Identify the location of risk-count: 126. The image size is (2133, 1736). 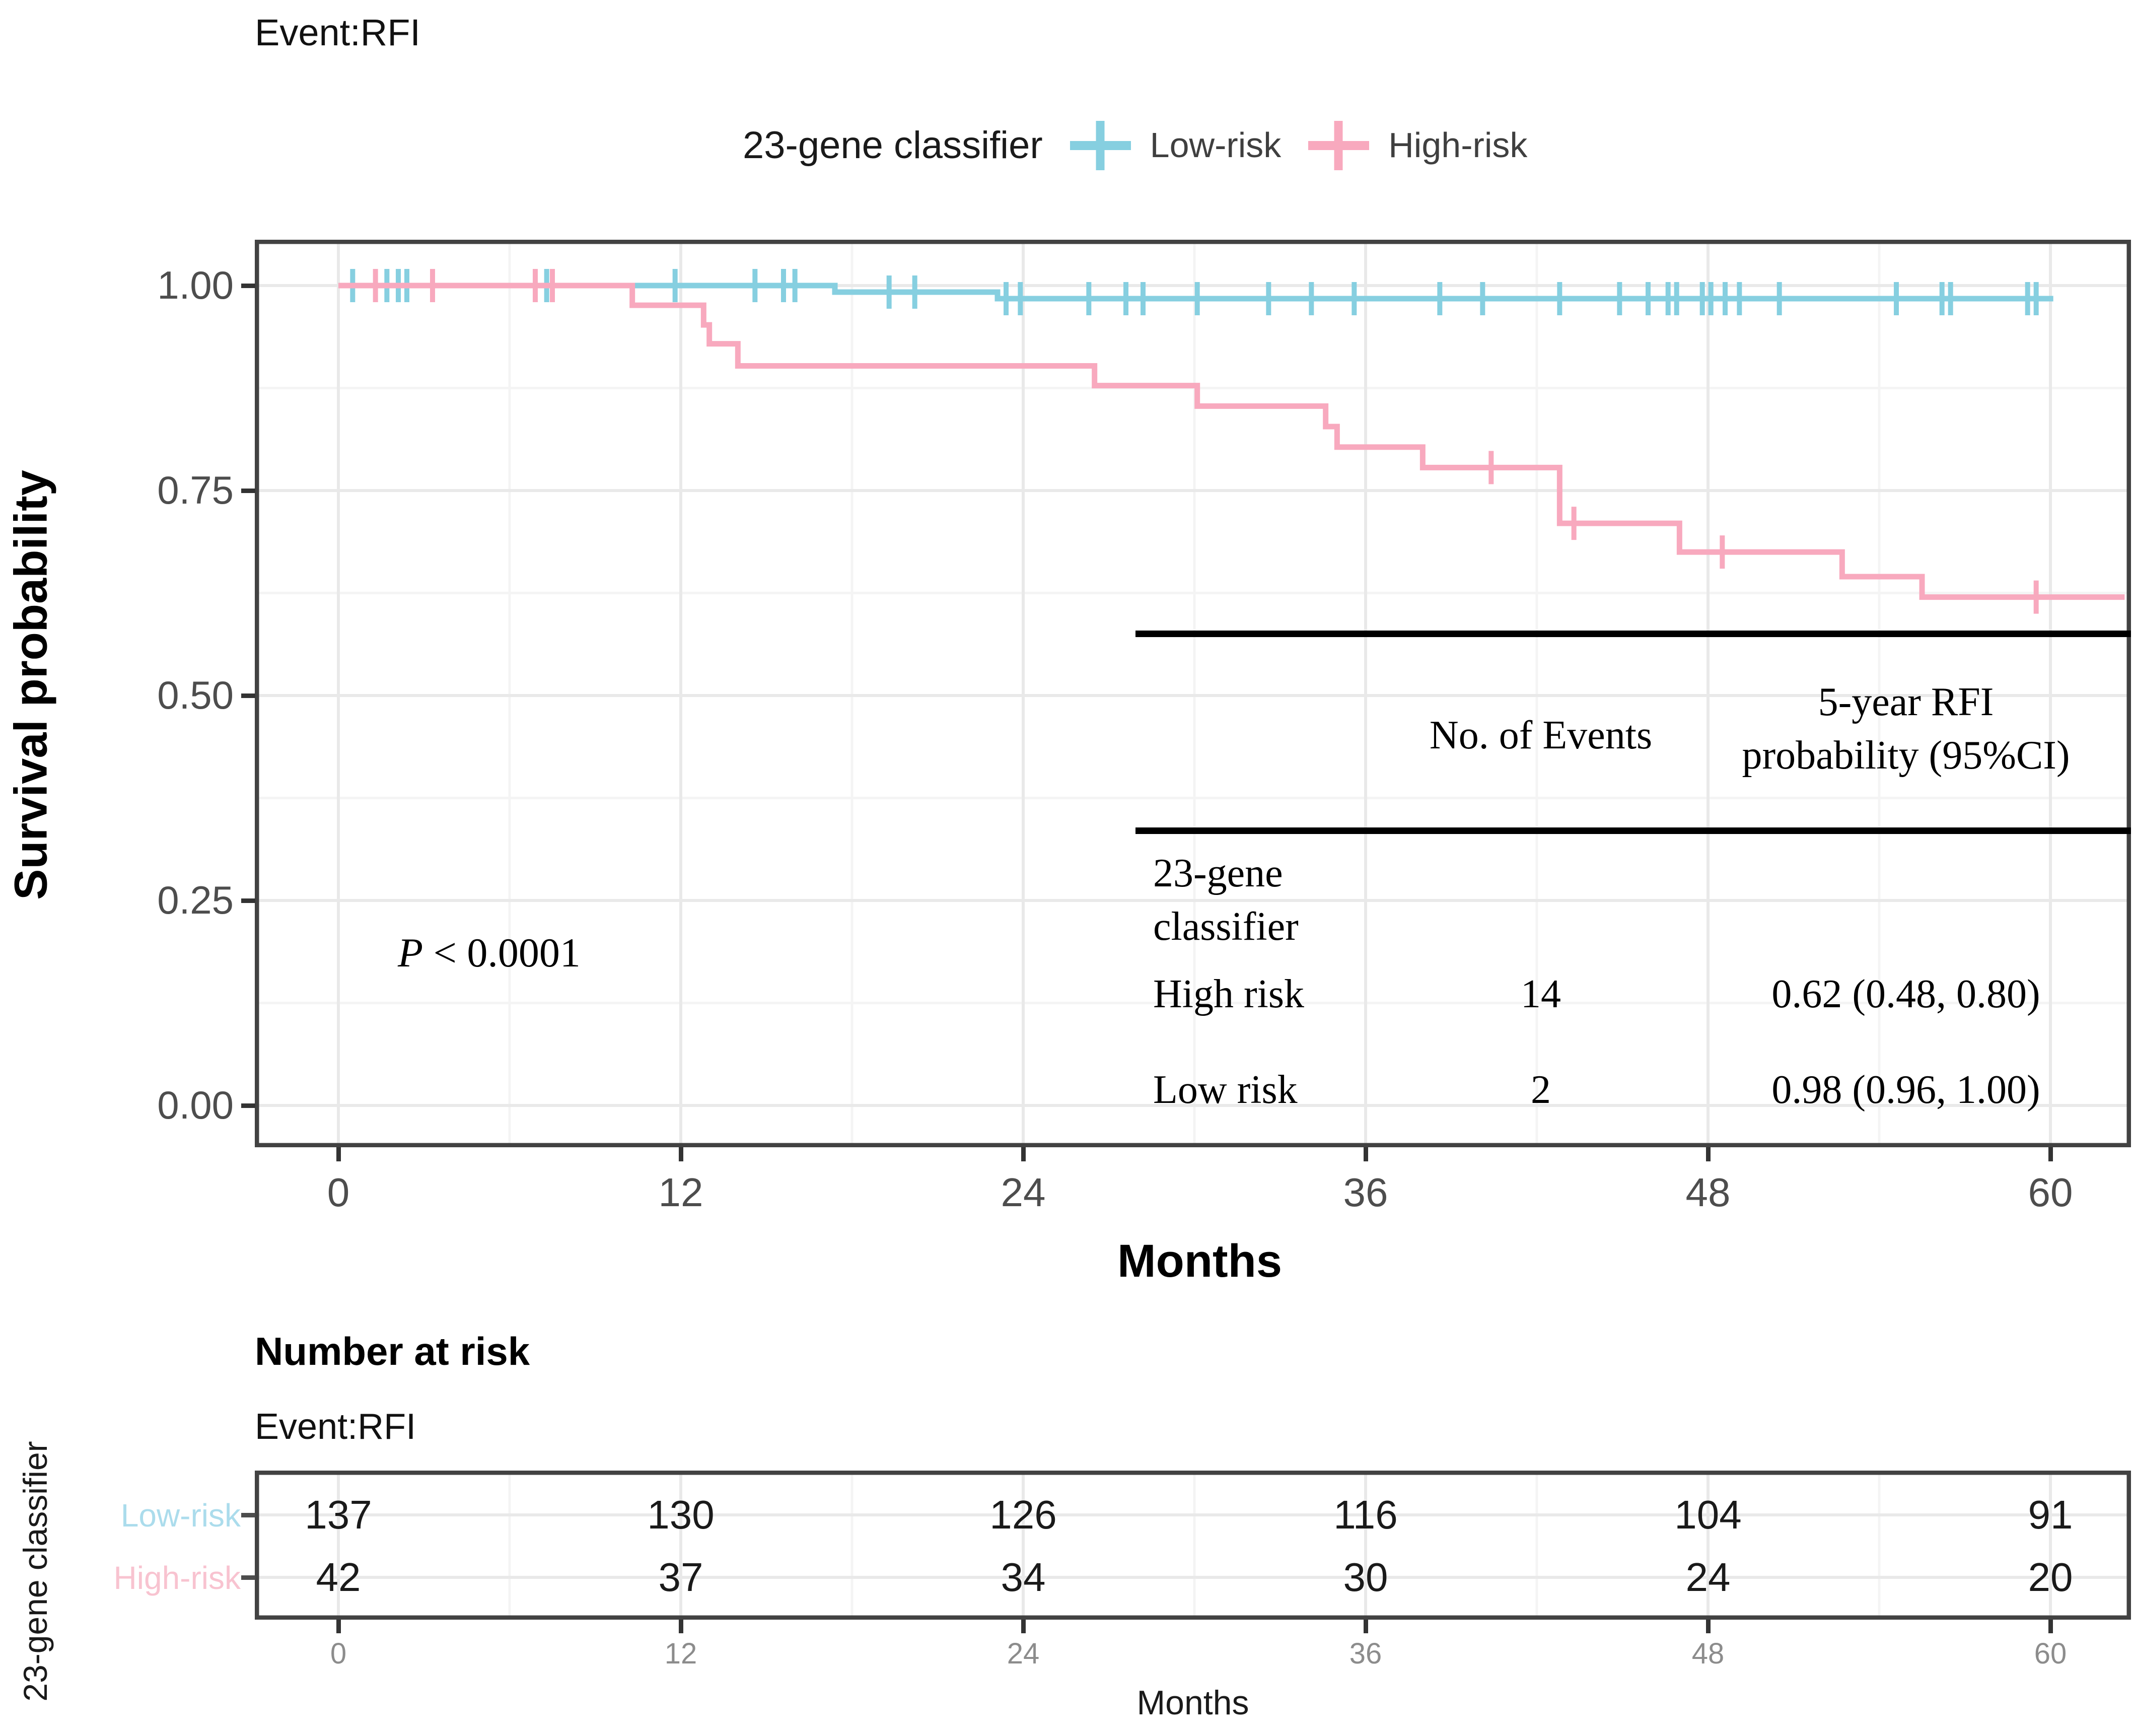
(1023, 1514).